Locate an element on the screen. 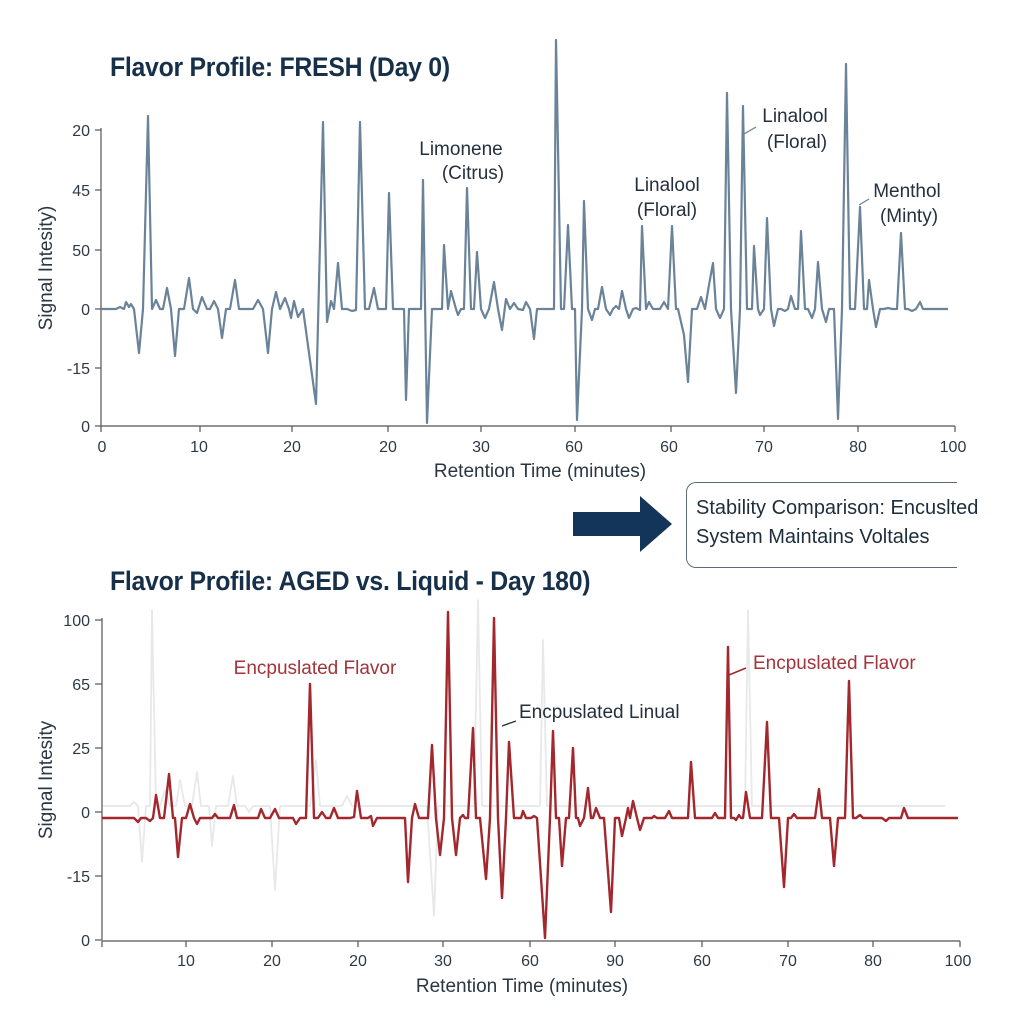 The width and height of the screenshot is (1024, 1024). annotation-linalool-2-line1: Linalool is located at coordinates (795, 116).